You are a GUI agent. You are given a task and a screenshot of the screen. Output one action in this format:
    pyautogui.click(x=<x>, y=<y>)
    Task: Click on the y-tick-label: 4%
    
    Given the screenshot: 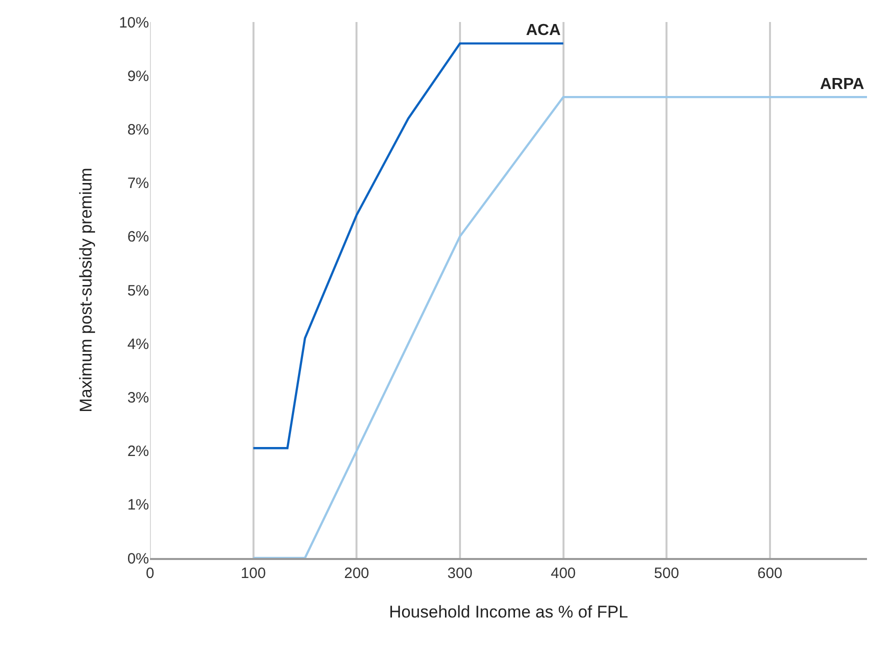 What is the action you would take?
    pyautogui.click(x=138, y=344)
    